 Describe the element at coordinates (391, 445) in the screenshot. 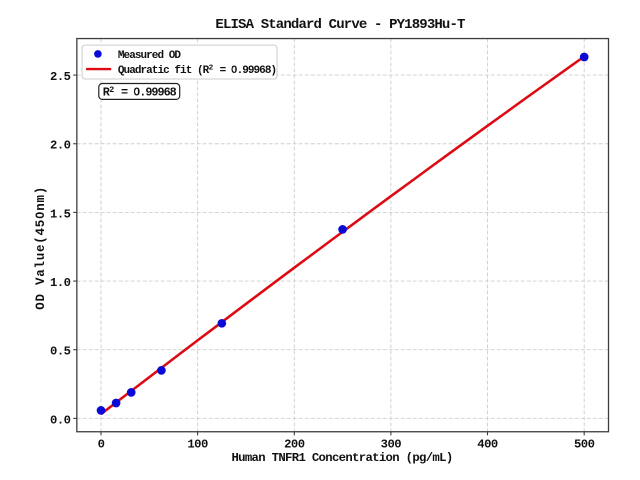

I see `svg-text: 300` at that location.